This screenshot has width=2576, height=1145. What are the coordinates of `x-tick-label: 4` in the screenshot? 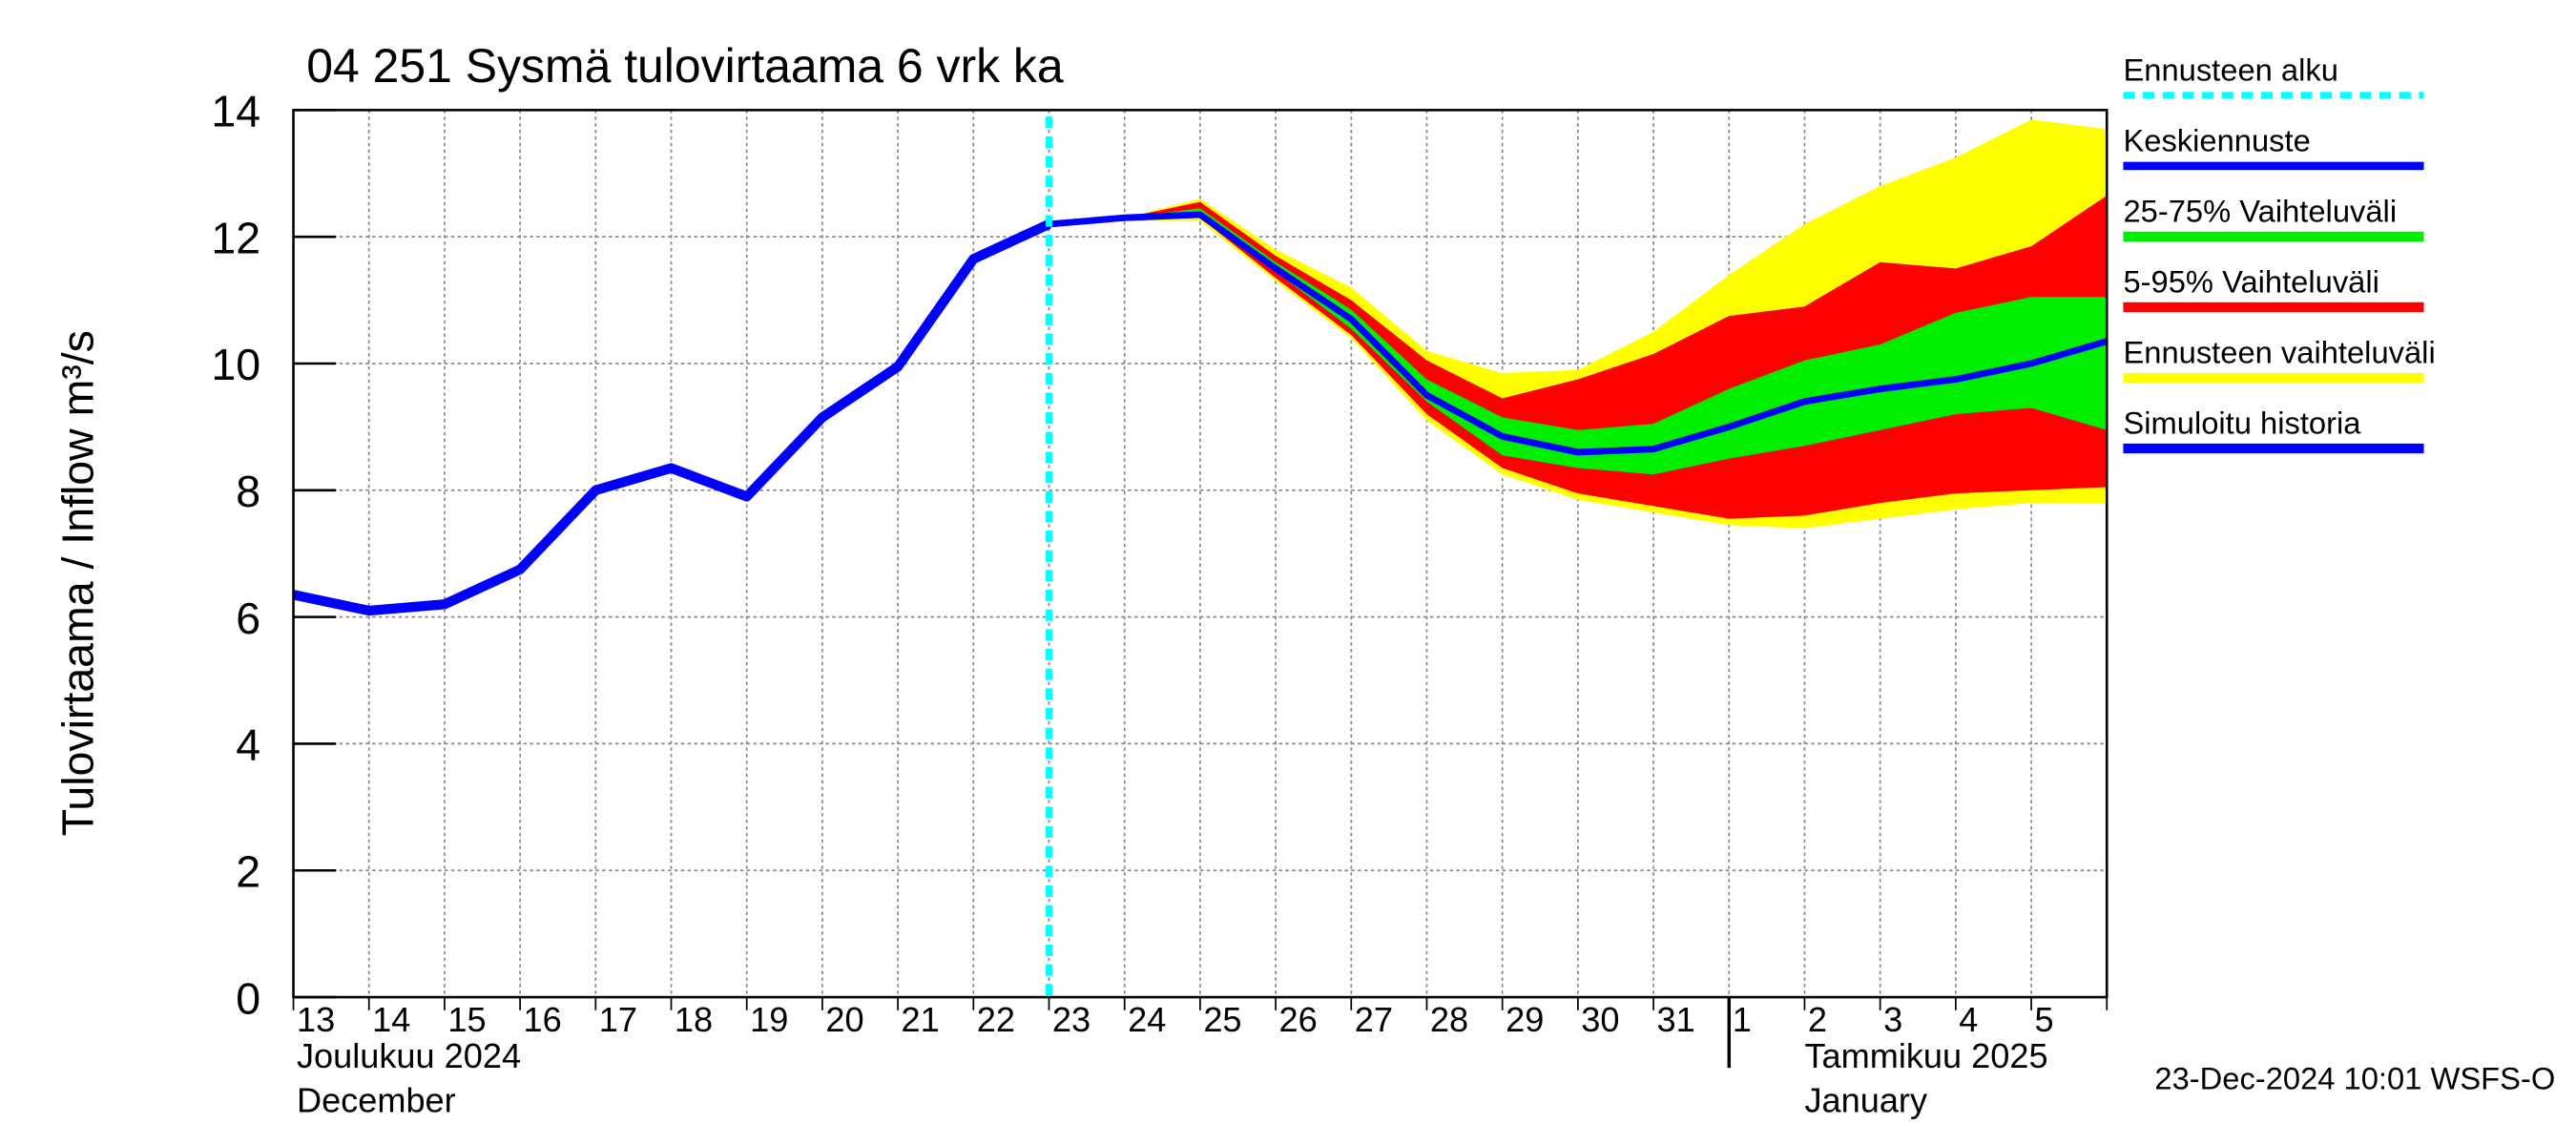 It's located at (1968, 1019).